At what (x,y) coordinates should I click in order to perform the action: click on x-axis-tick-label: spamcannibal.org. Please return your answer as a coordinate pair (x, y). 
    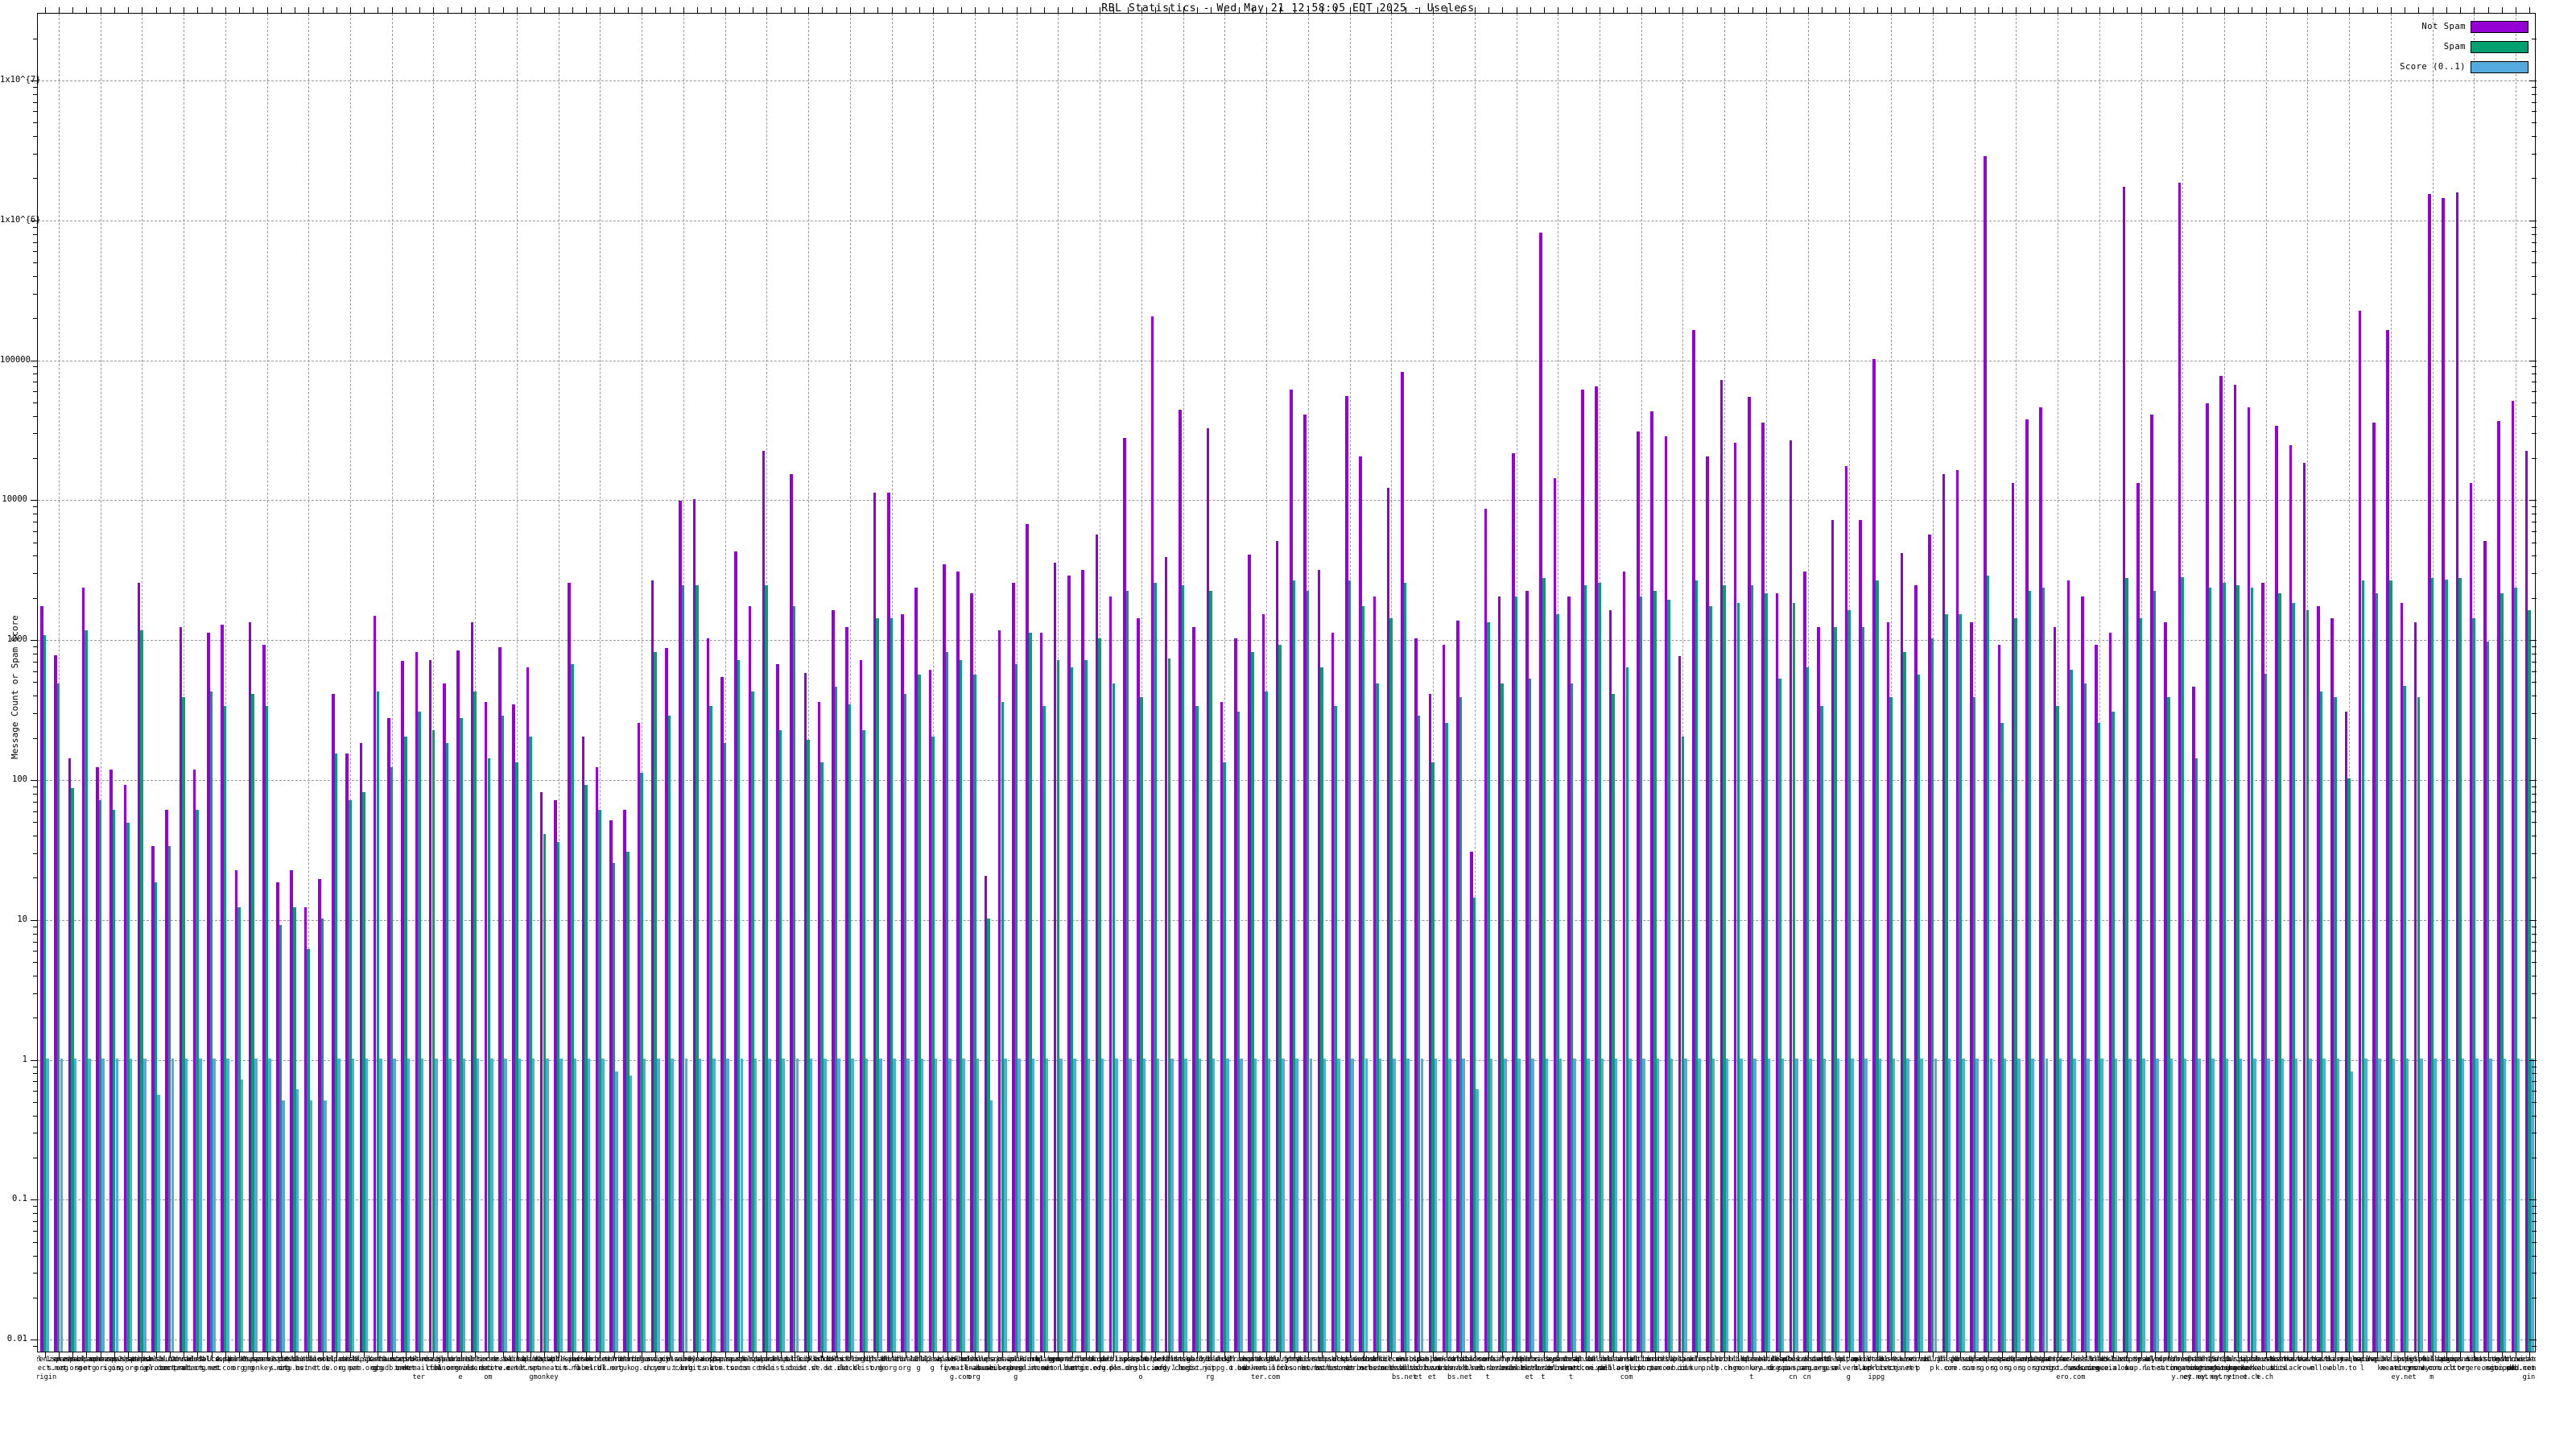
    Looking at the image, I should click on (2459, 1364).